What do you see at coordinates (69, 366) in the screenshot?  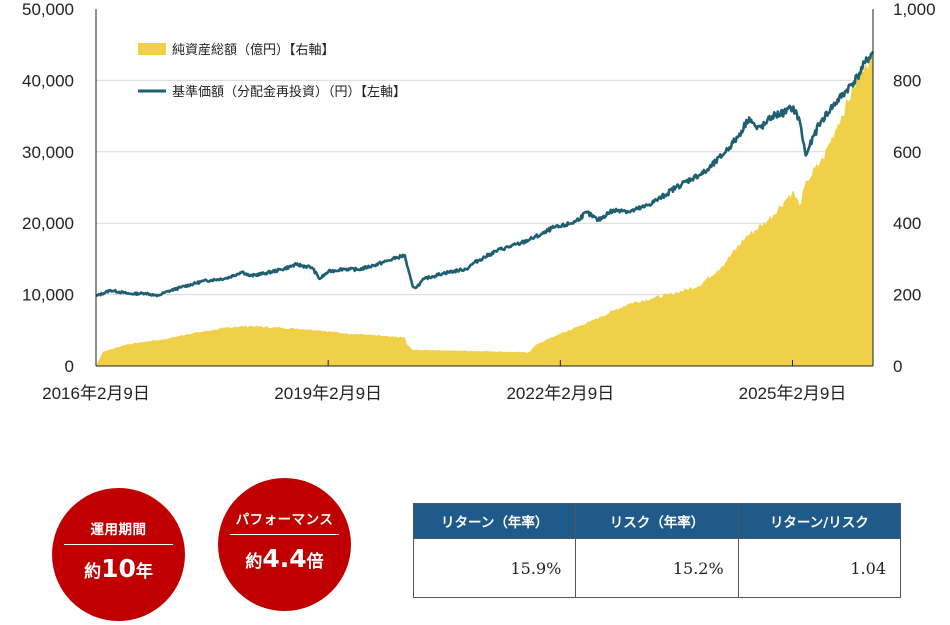 I see `left-tick-label: 0` at bounding box center [69, 366].